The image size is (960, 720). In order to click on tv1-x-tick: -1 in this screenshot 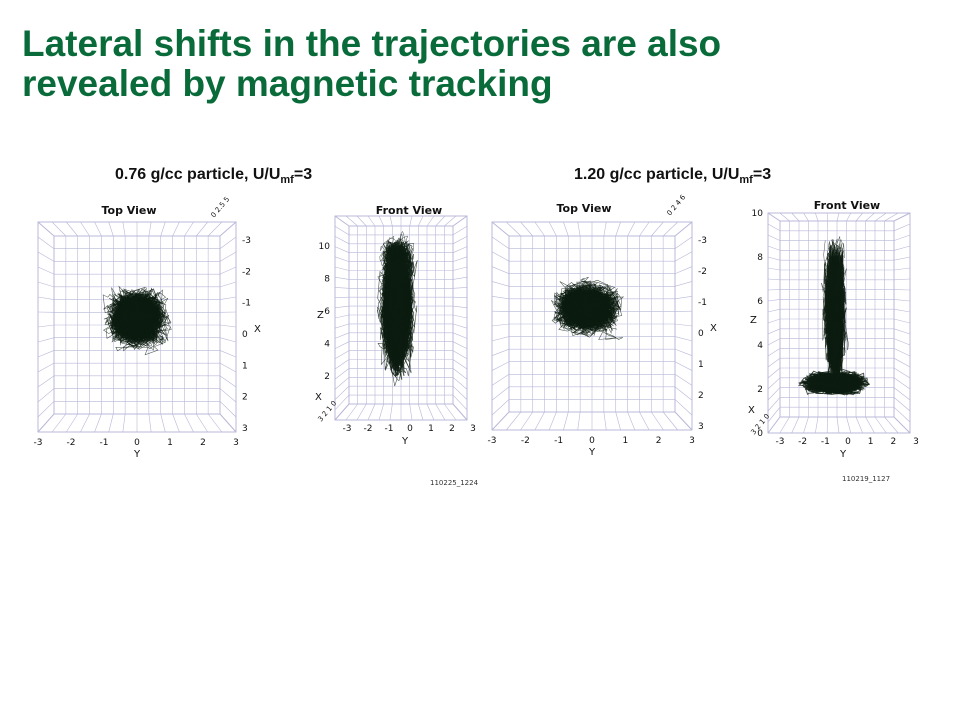, I will do `click(104, 443)`.